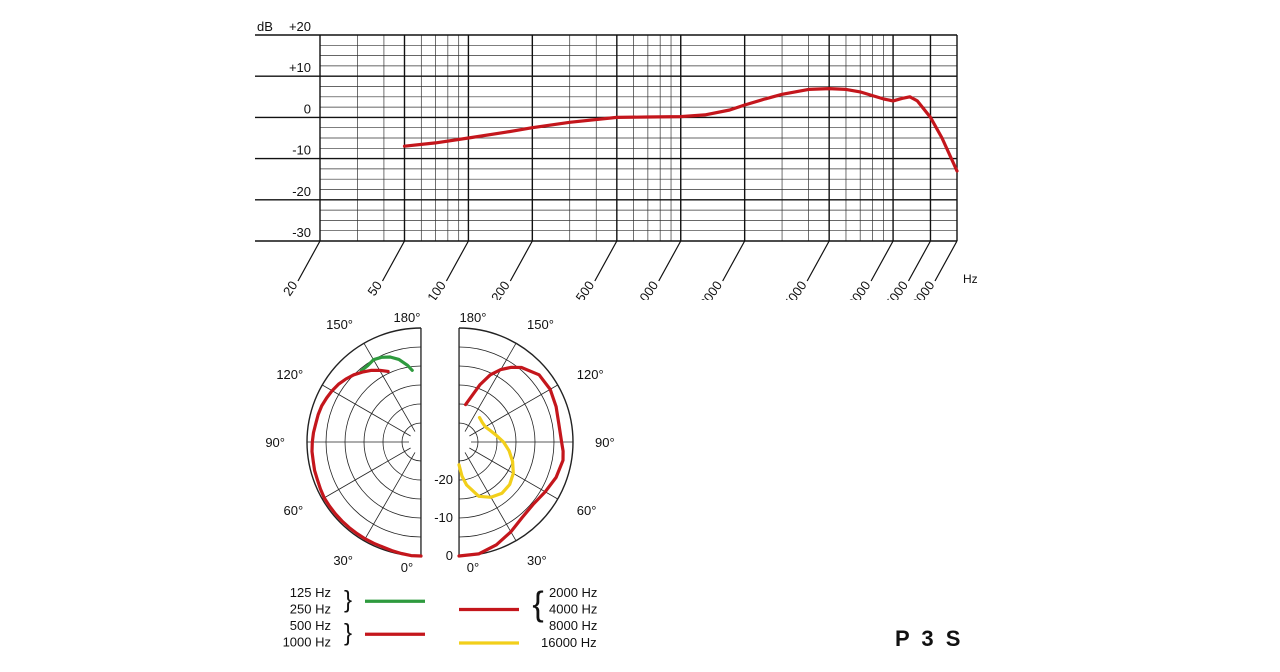 The width and height of the screenshot is (1280, 672). I want to click on x-tick-label: 20000, so click(920, 289).